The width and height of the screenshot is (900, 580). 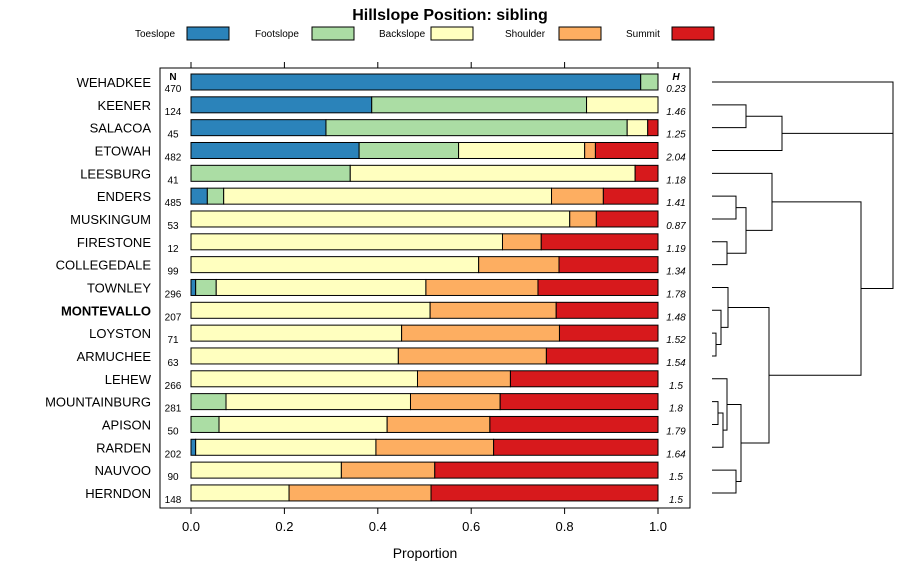 I want to click on bar-nauvoo-shoulder, so click(x=388, y=470).